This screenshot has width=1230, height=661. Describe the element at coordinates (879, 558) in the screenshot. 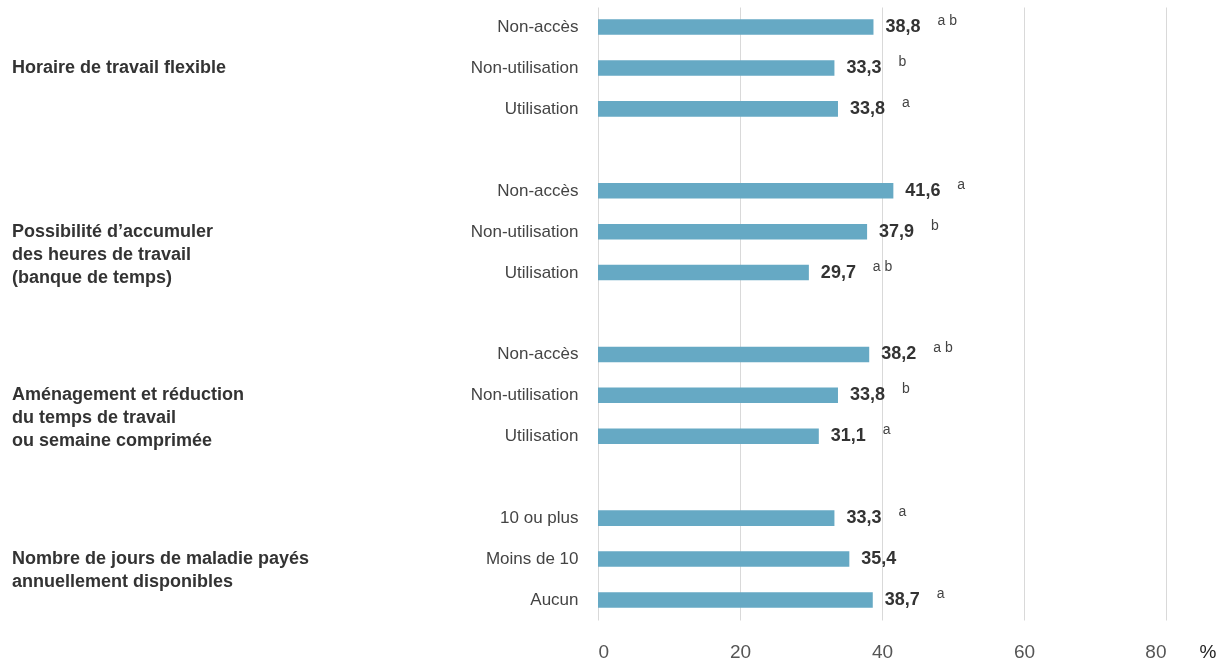

I see `data-label: 35,4` at that location.